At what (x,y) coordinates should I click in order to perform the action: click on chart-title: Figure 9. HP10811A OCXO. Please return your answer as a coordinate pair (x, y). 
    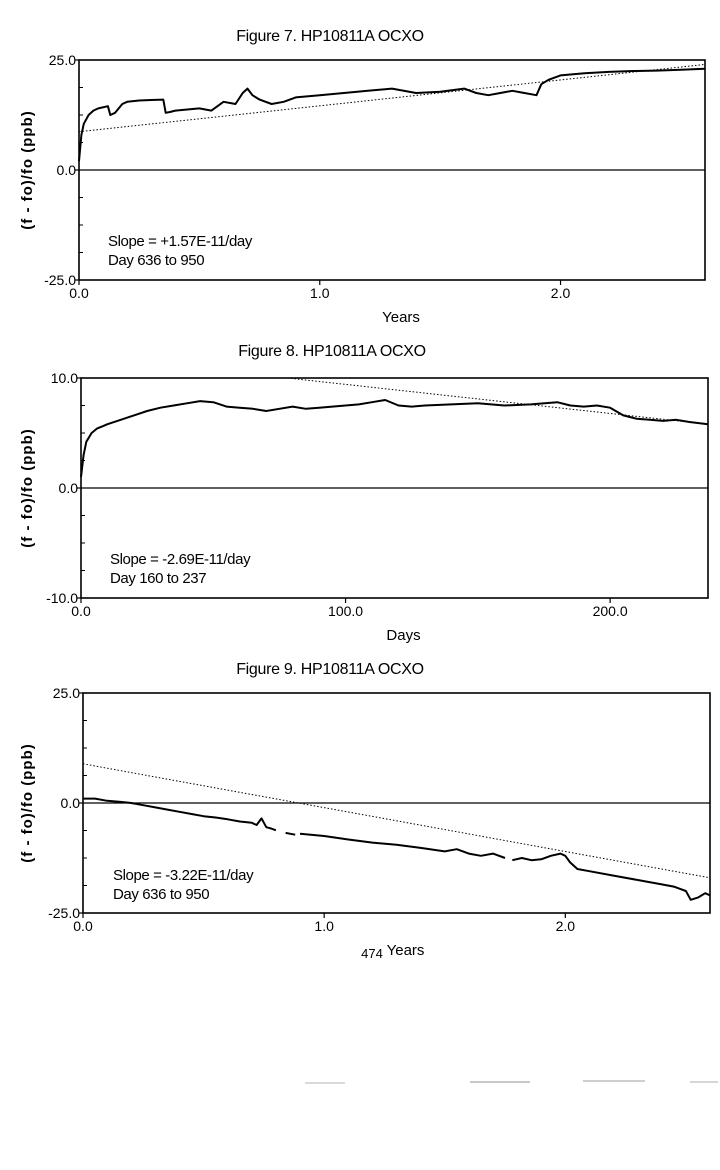
    Looking at the image, I should click on (330, 669).